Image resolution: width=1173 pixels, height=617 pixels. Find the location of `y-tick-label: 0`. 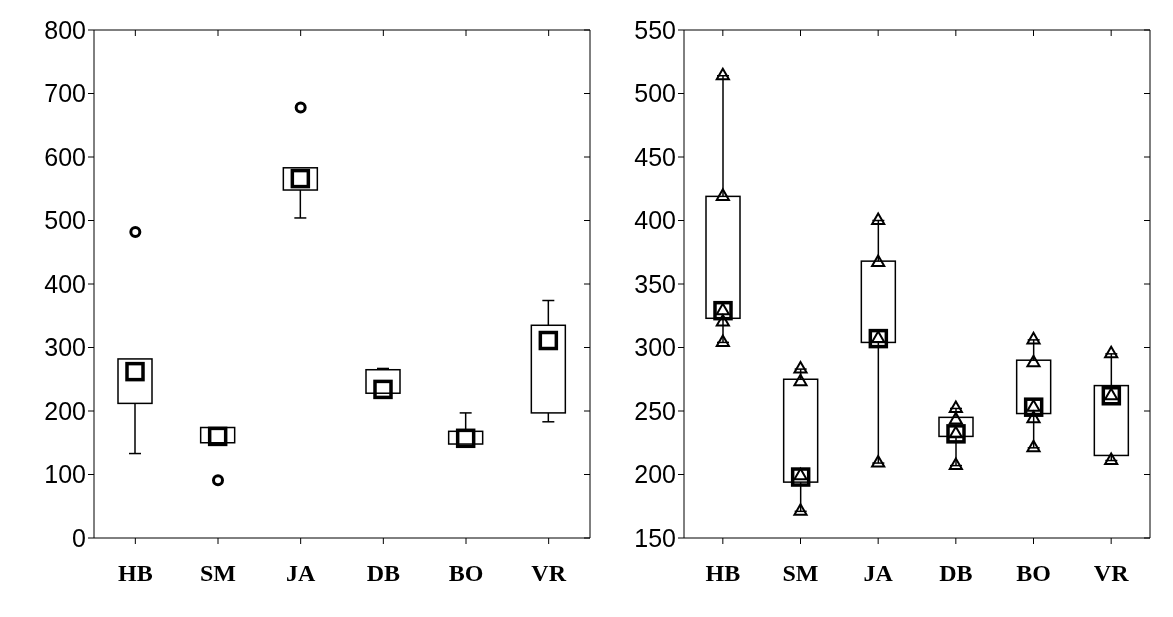

y-tick-label: 0 is located at coordinates (79, 537).